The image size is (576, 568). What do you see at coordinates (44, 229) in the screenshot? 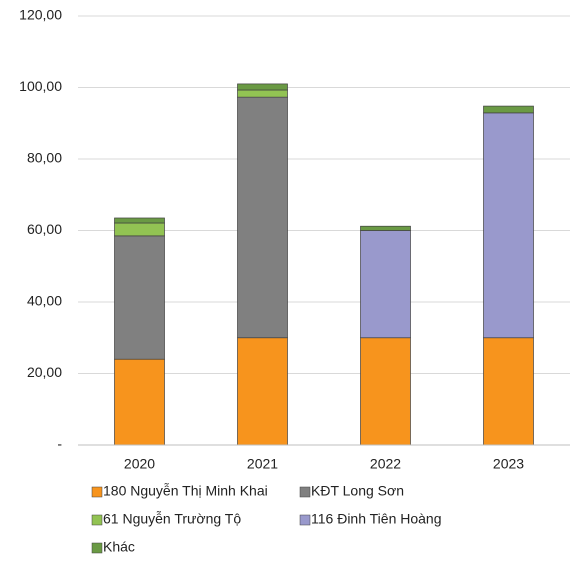
I see `y-tick-label: 60,00` at bounding box center [44, 229].